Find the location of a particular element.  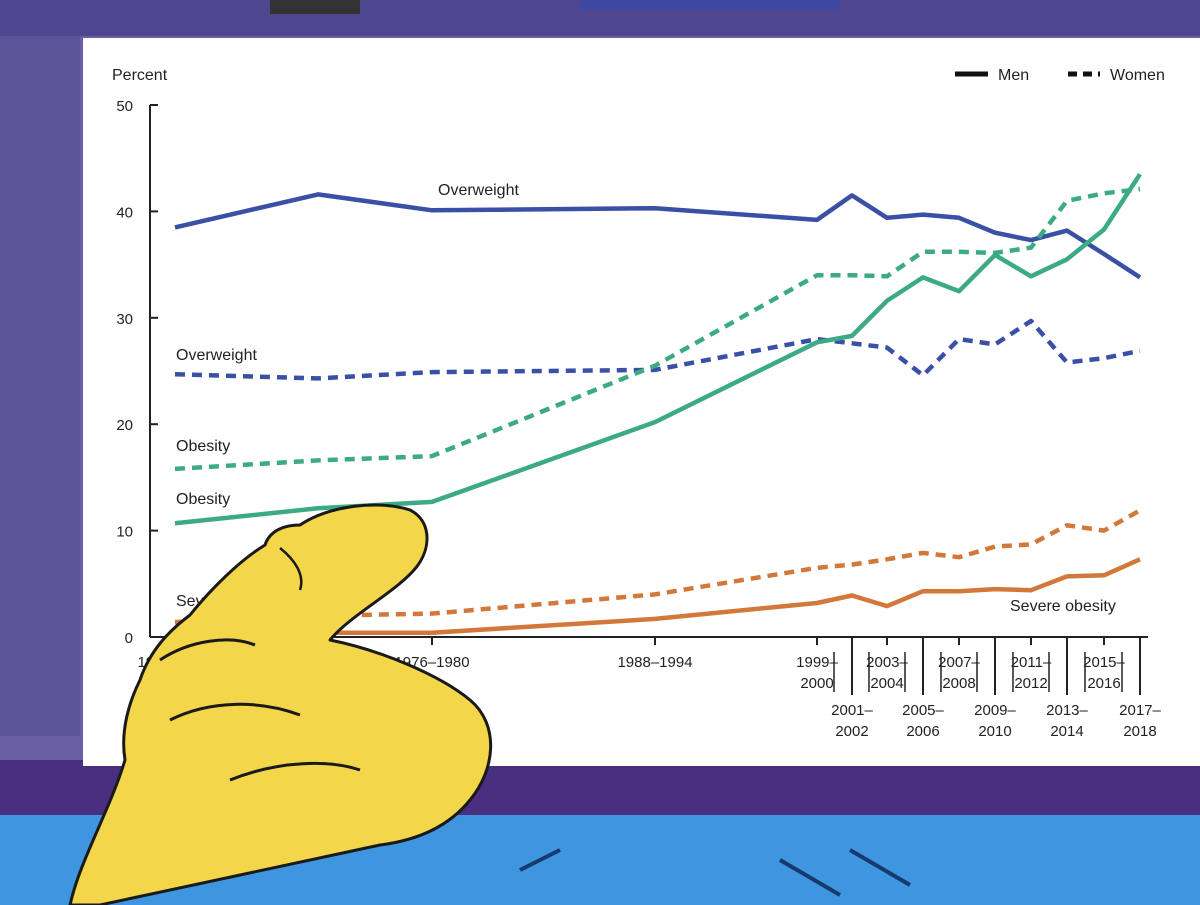

x-tick-label: 2009– is located at coordinates (995, 710).